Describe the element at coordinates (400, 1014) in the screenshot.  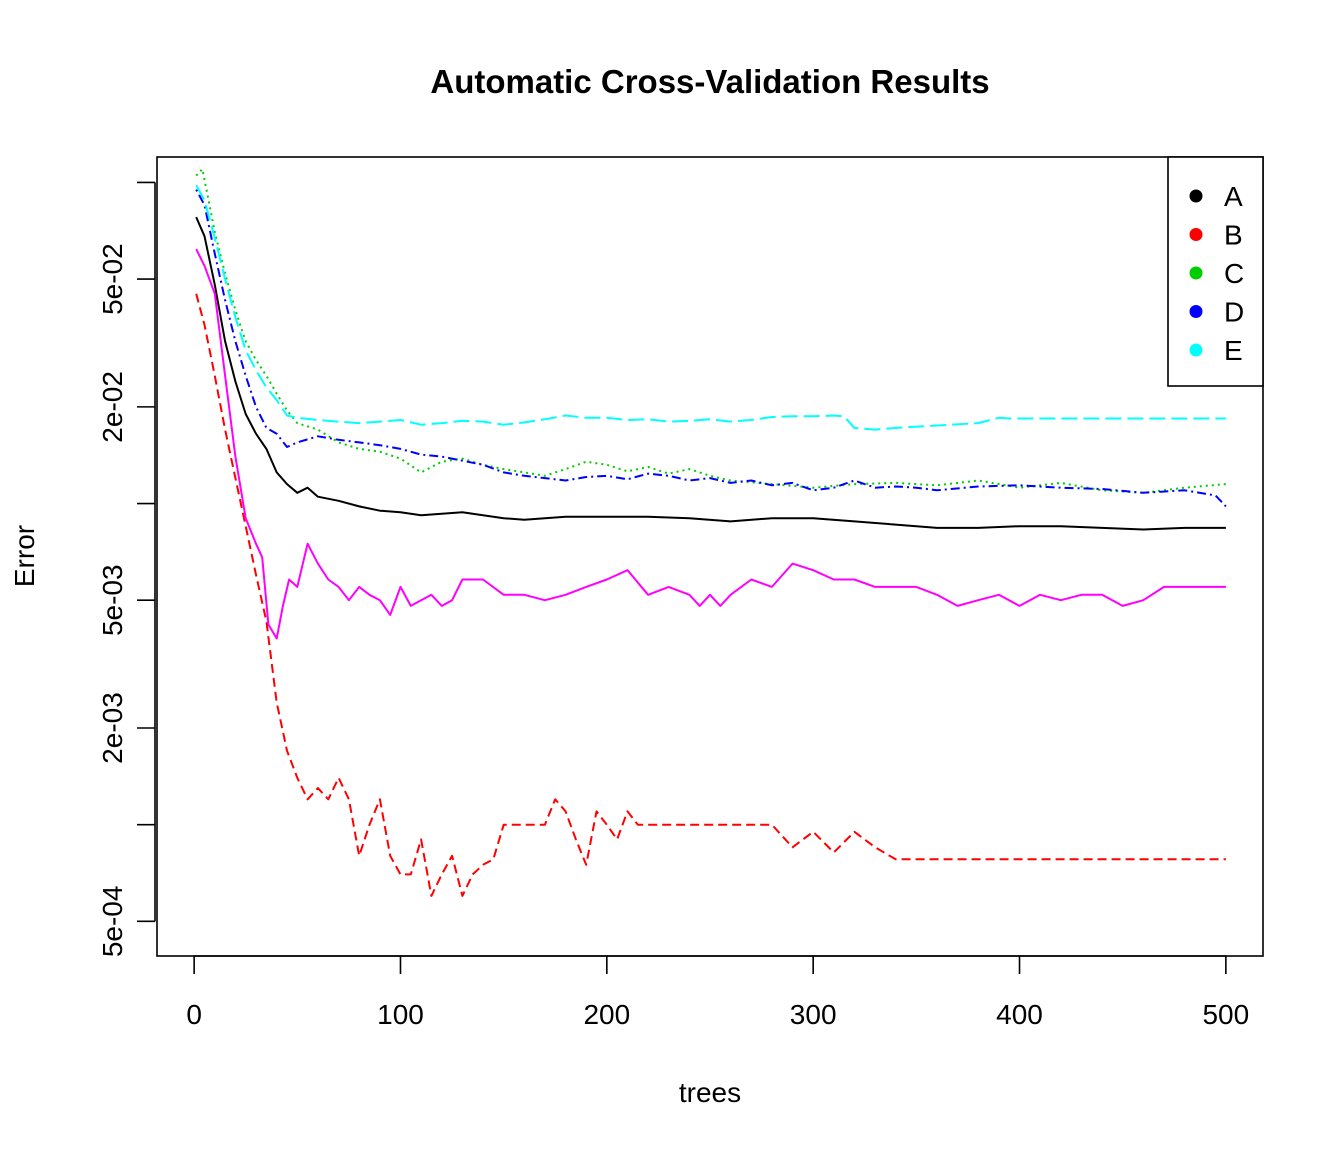
I see `x-tick-label: 100` at that location.